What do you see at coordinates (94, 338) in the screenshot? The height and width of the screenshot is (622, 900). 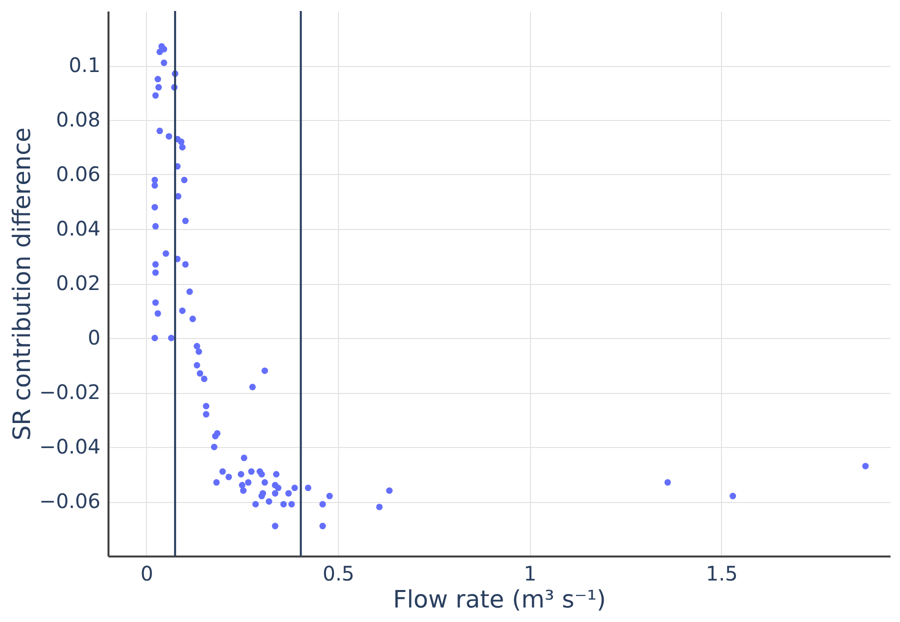 I see `y-tick-label: 0` at bounding box center [94, 338].